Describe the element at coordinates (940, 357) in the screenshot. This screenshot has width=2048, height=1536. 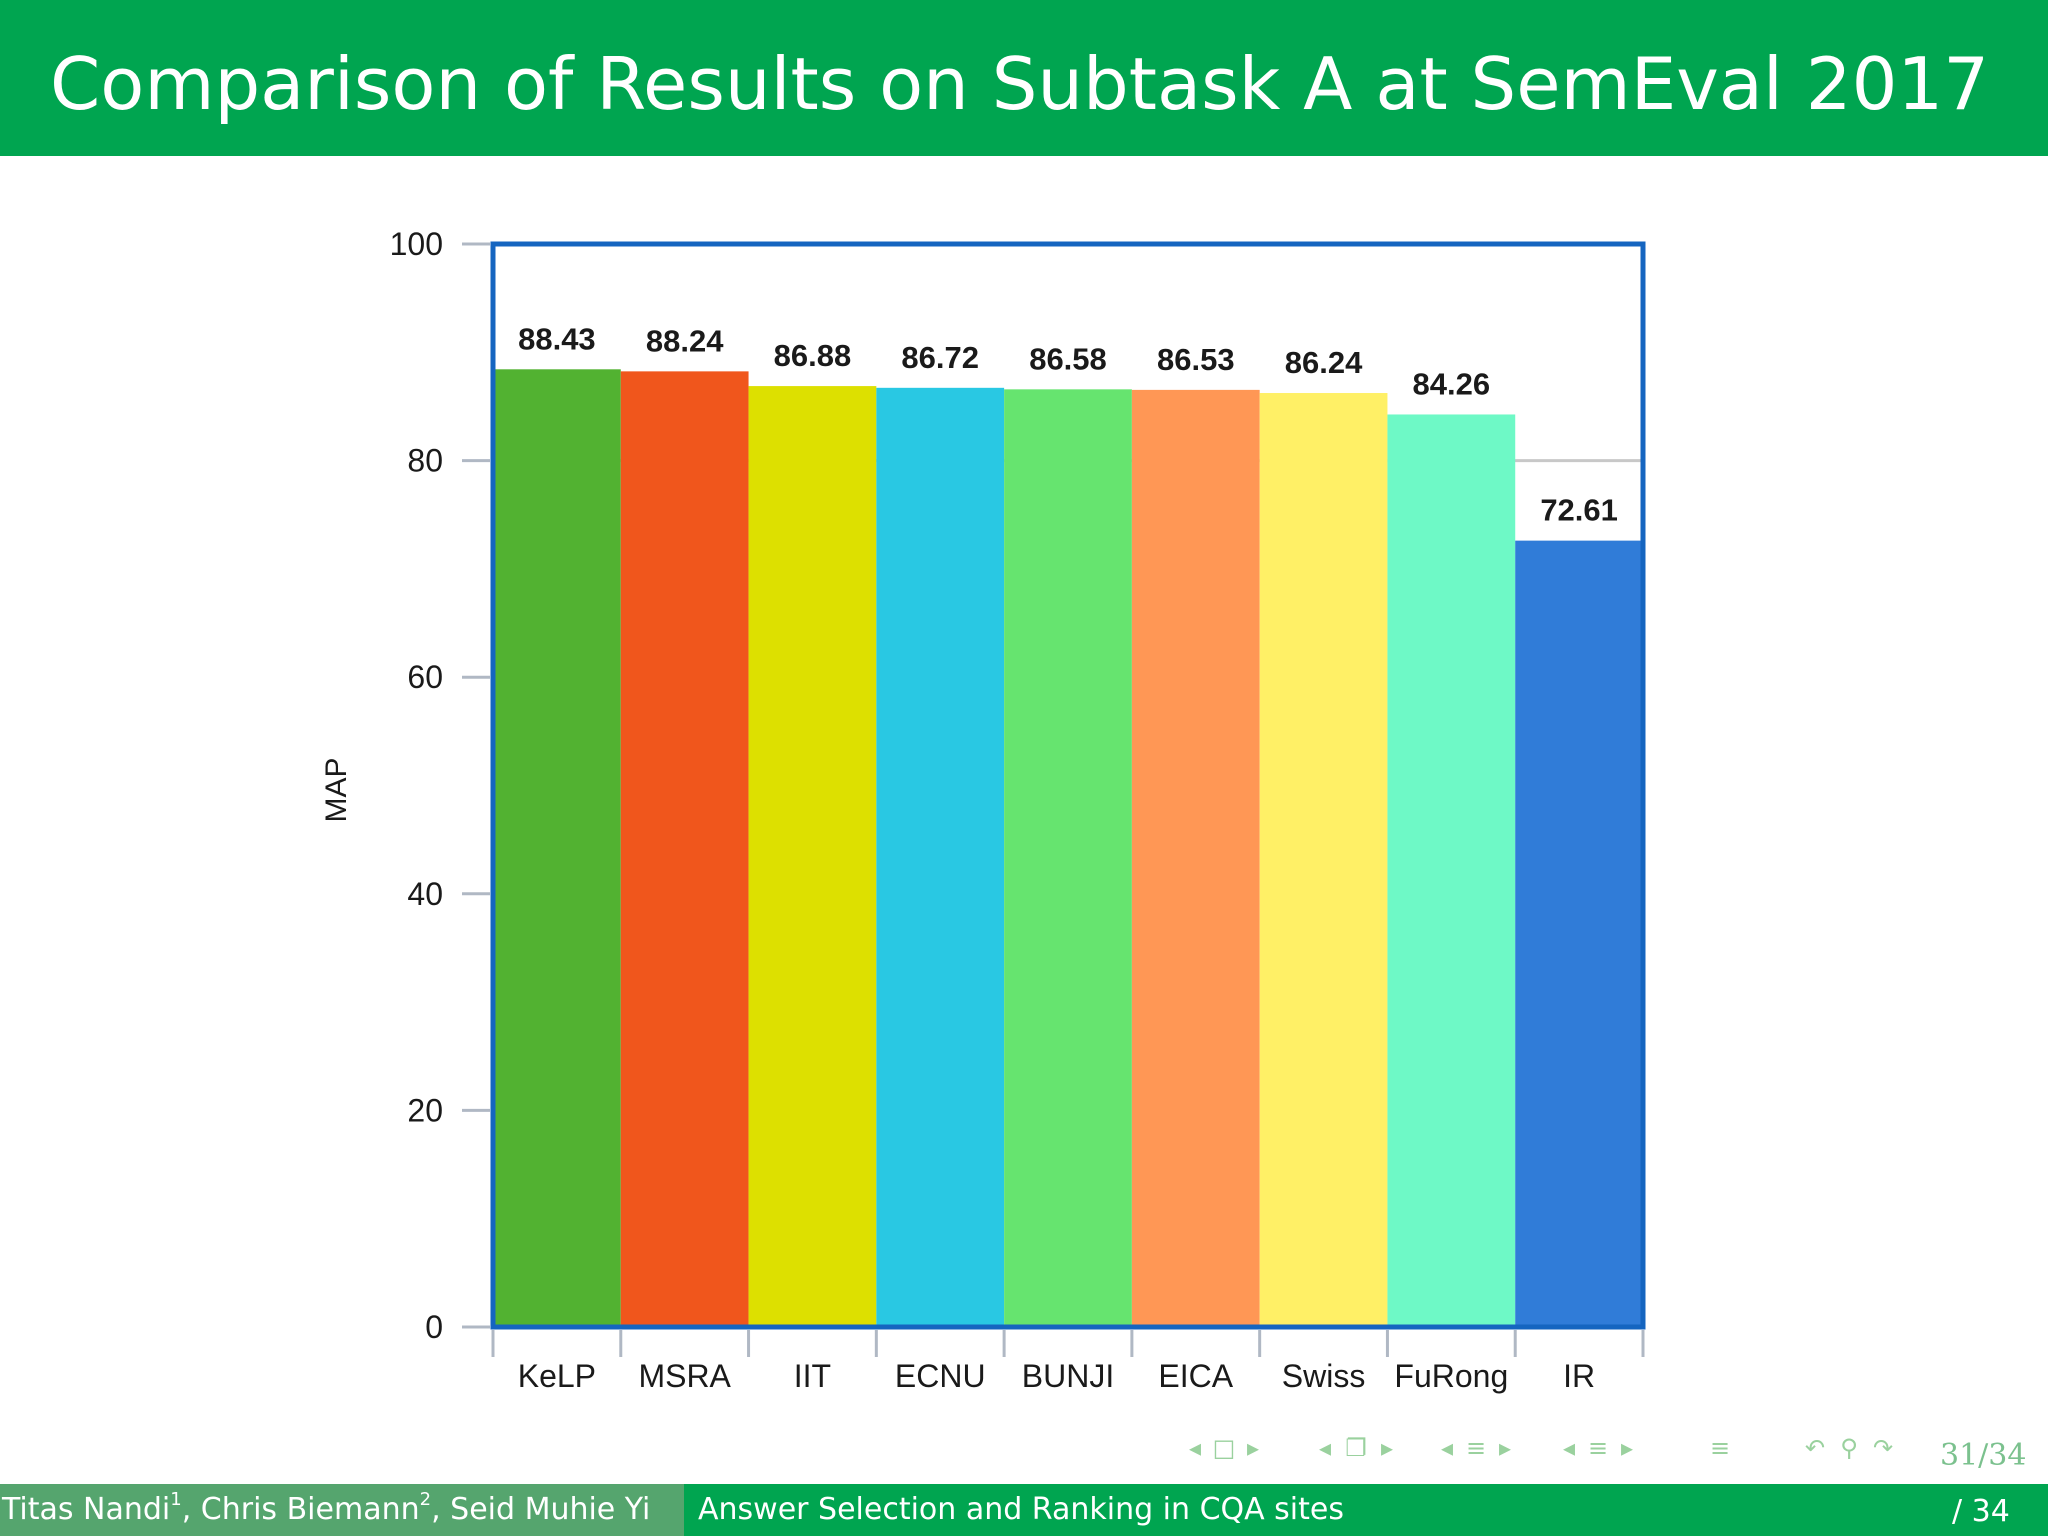
I see `data-label: 86.72` at that location.